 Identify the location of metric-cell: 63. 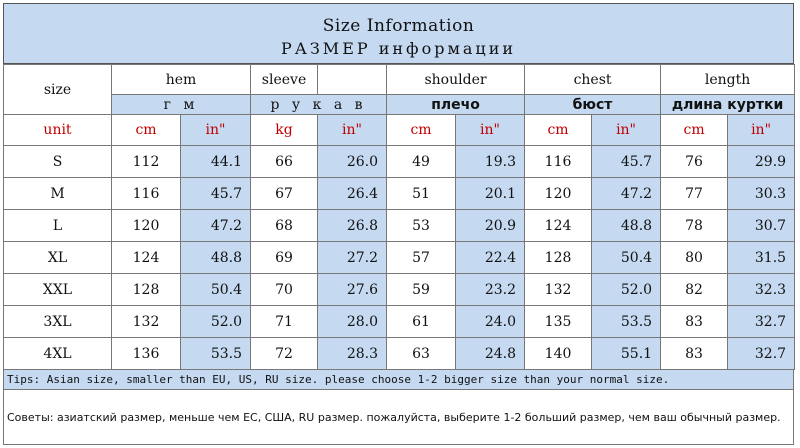
(421, 353).